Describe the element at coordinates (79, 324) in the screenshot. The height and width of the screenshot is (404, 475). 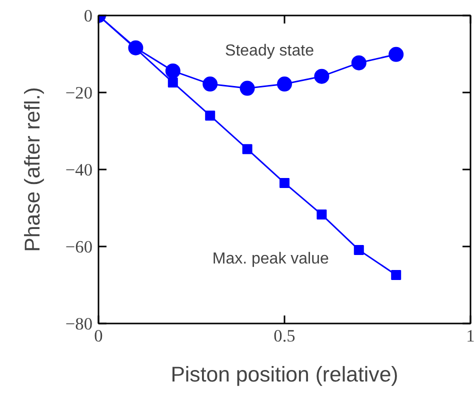
I see `y-tick-label: −80` at that location.